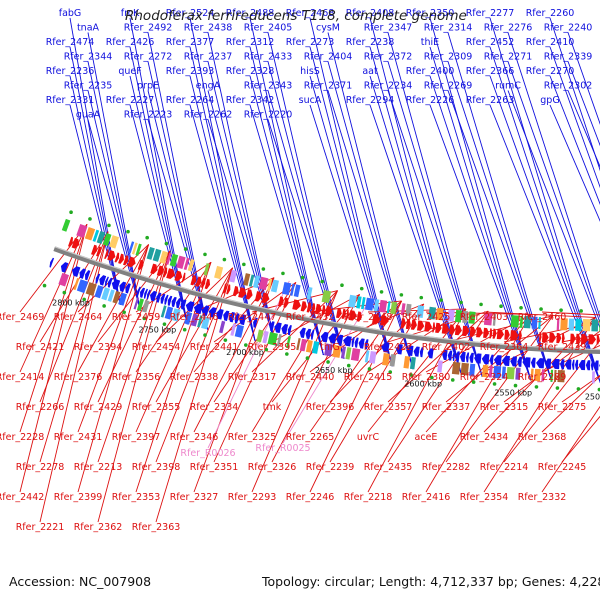  What do you see at coordinates (550, 42) in the screenshot?
I see `forward-gene-label: Rfer_2410` at bounding box center [550, 42].